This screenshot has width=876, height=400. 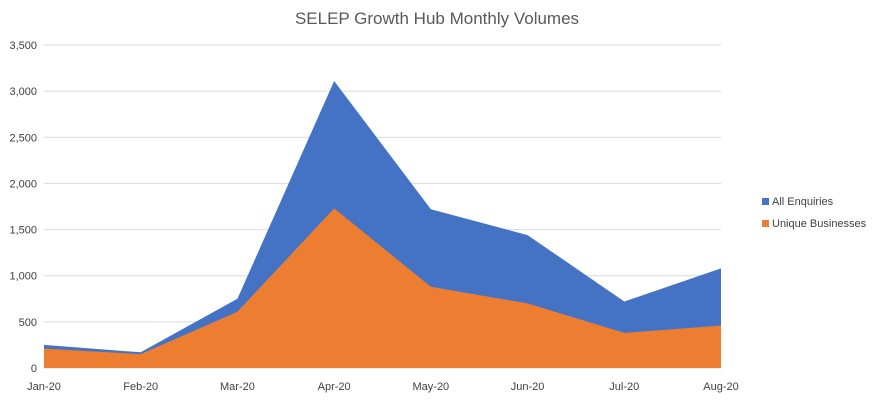 What do you see at coordinates (23, 207) in the screenshot?
I see `y-axis-ticks: 0 500 1,000 1,500 2,000 2,500 3,000 3,500` at bounding box center [23, 207].